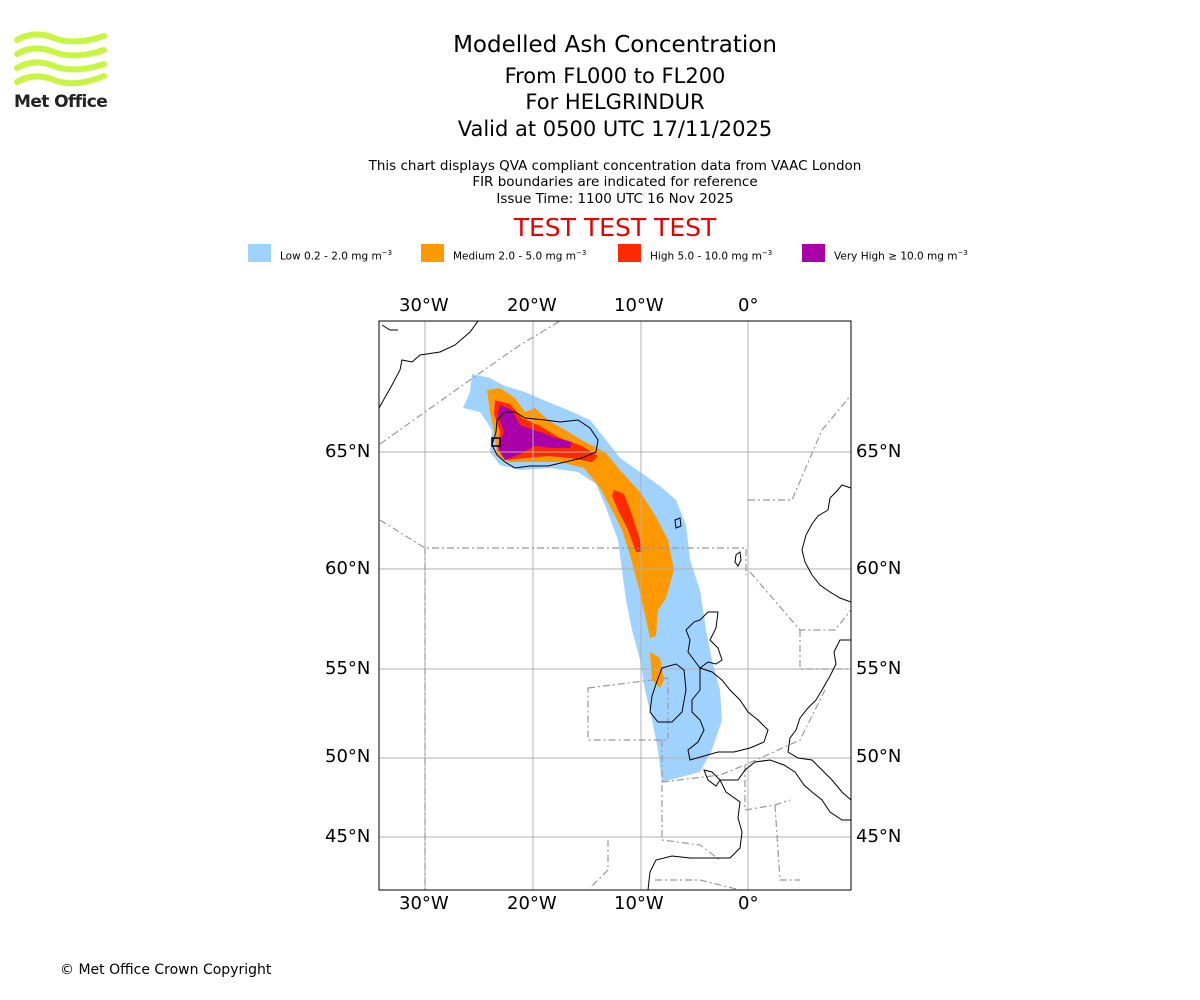 The height and width of the screenshot is (1000, 1200). I want to click on volcano-source-marker, so click(496, 442).